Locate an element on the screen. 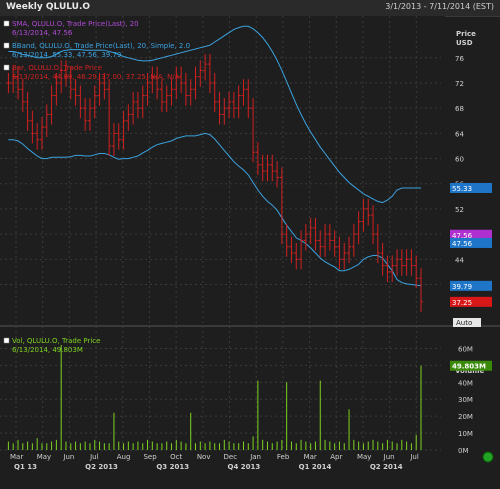 The width and height of the screenshot is (500, 489). month-label: Aug is located at coordinates (124, 457).